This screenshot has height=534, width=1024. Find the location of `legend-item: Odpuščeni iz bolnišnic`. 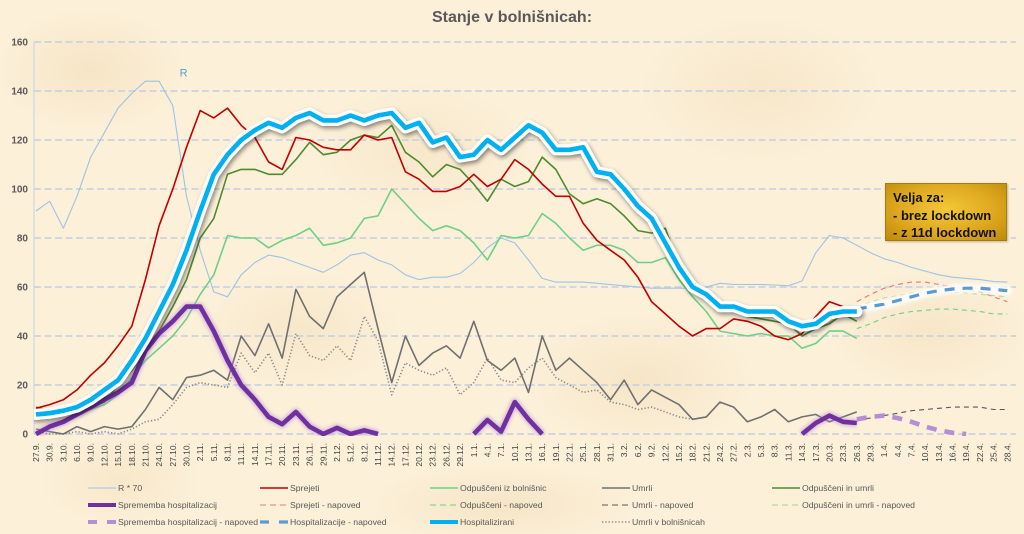

legend-item: Odpuščeni iz bolnišnic is located at coordinates (488, 488).